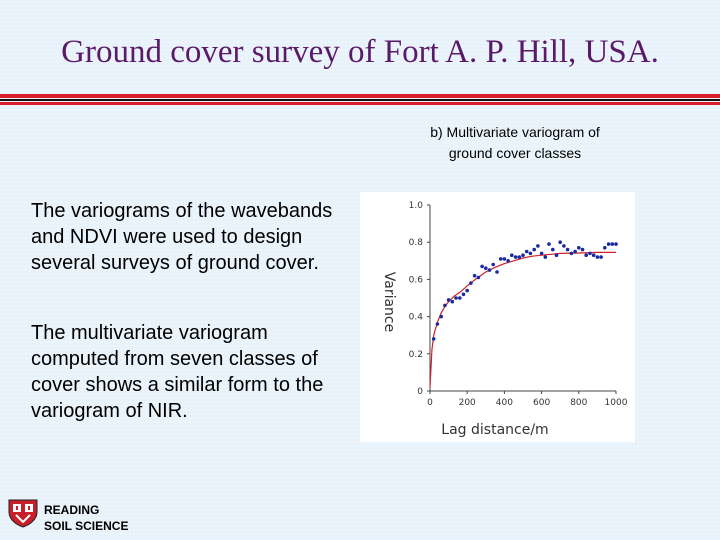  Describe the element at coordinates (578, 403) in the screenshot. I see `x-tick-label: 800` at that location.